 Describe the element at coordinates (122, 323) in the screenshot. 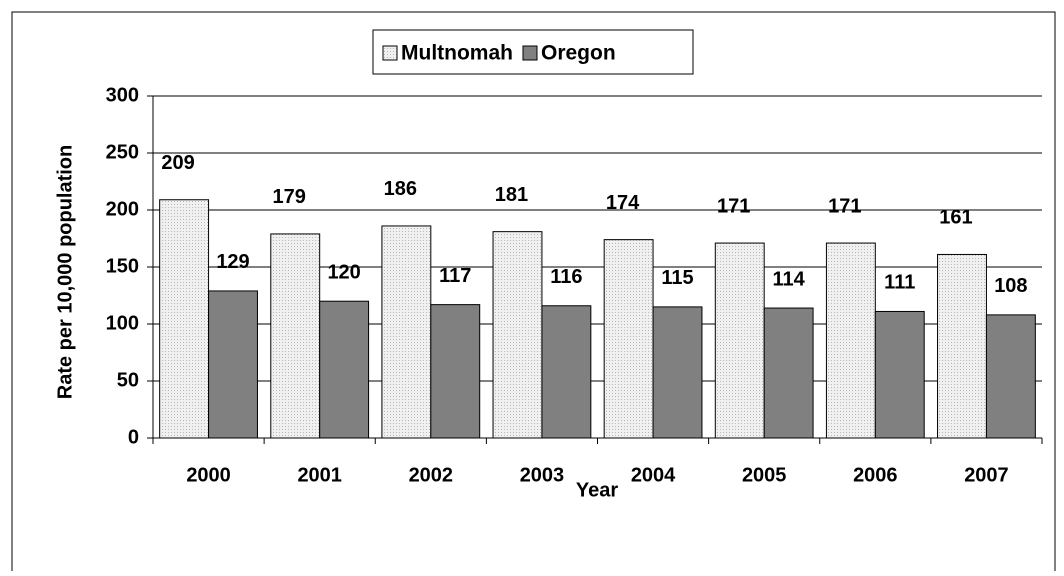

I see `y-tick-label: 100` at that location.